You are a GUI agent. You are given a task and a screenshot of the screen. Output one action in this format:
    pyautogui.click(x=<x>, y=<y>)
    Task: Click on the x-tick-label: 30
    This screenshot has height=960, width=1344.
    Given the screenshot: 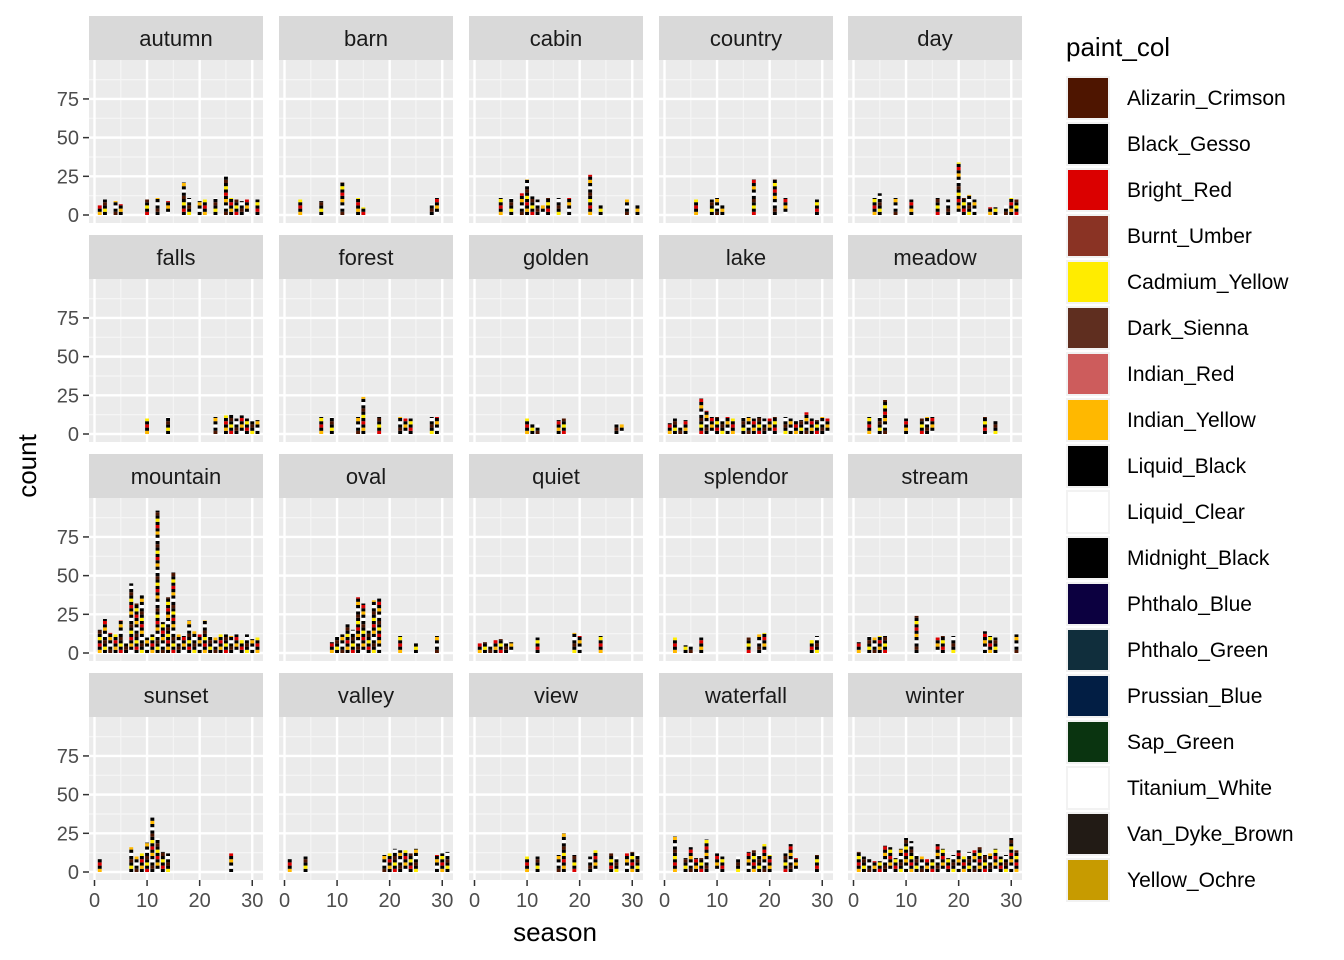 What is the action you would take?
    pyautogui.click(x=822, y=901)
    